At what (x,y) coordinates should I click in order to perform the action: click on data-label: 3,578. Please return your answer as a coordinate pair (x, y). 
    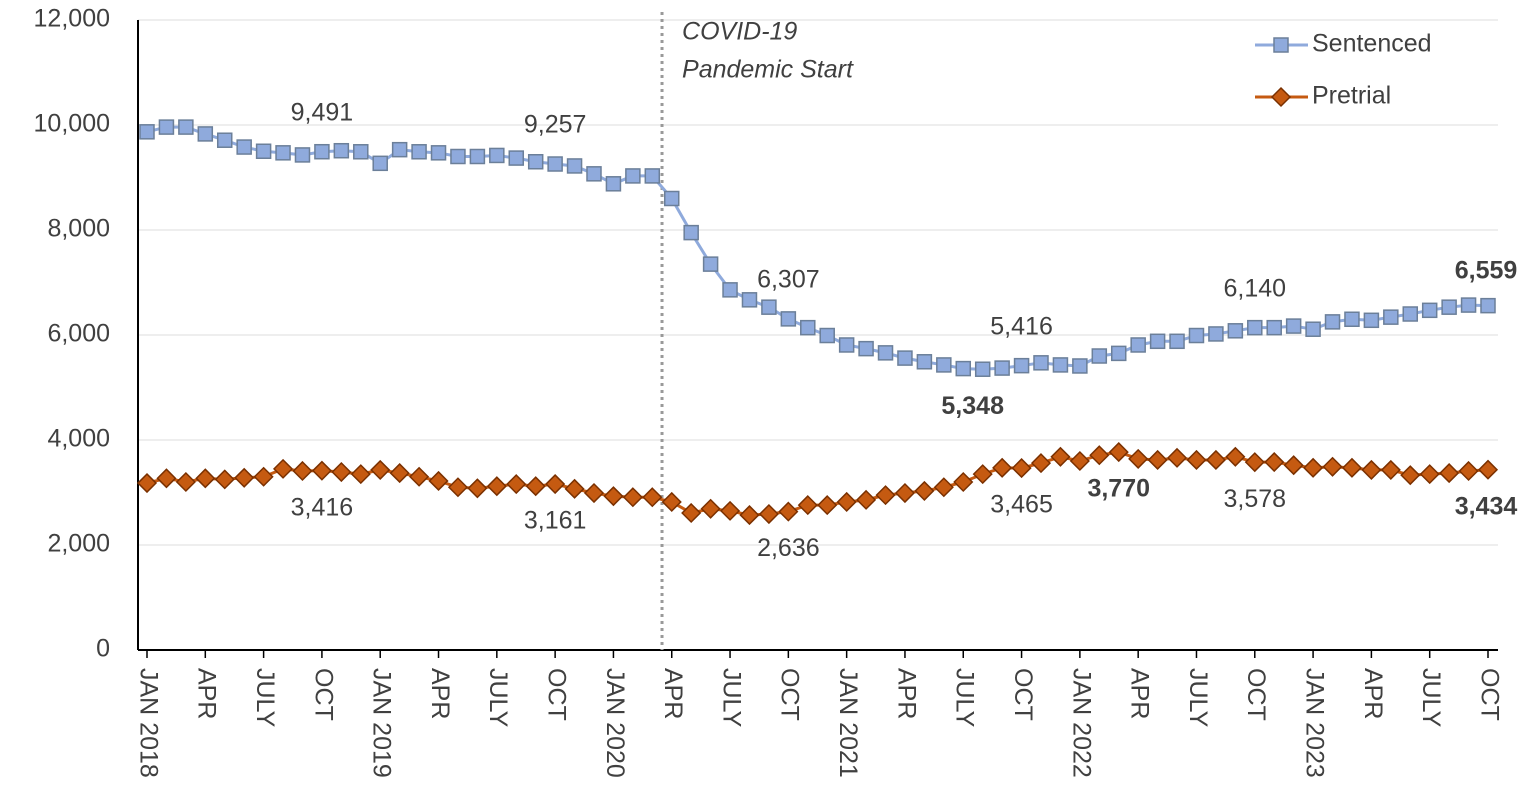
    Looking at the image, I should click on (1255, 499).